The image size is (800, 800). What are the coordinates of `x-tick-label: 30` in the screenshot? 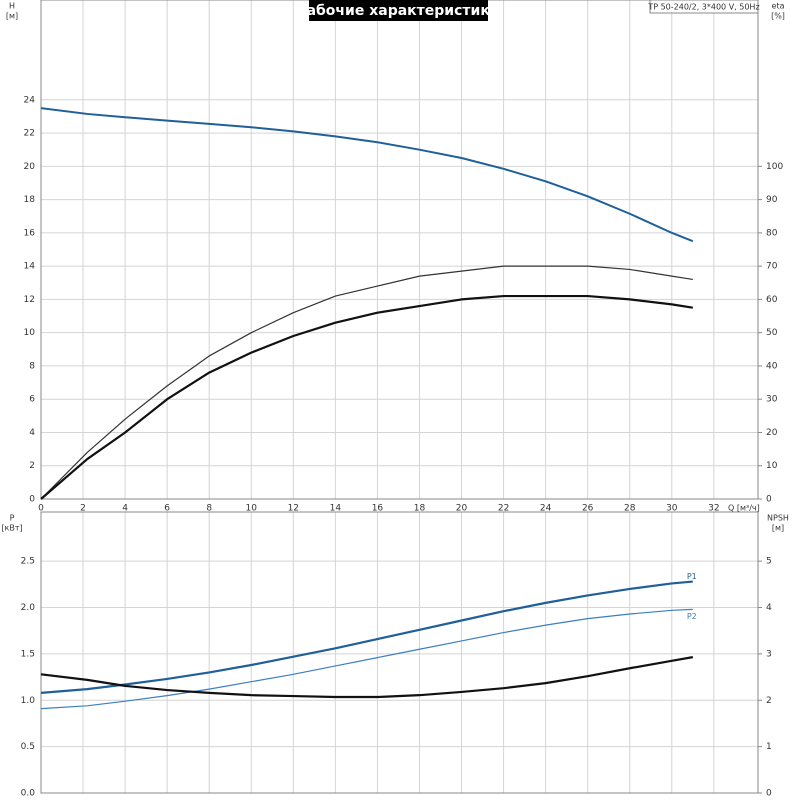 It's located at (672, 509).